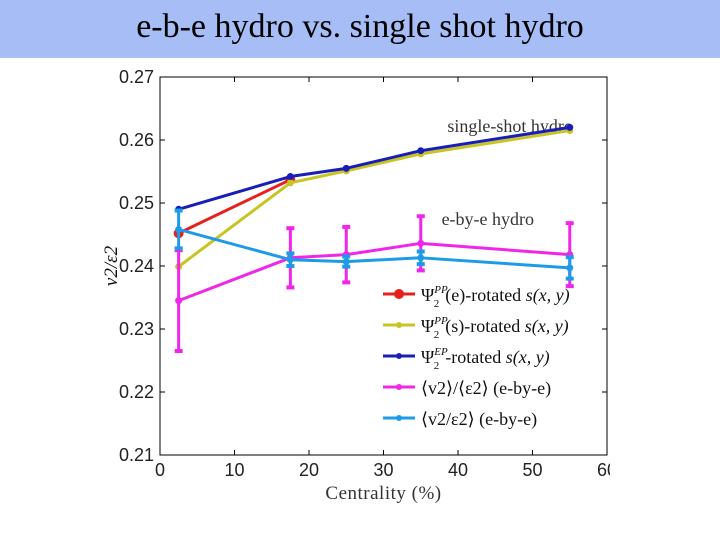 This screenshot has height=540, width=720. What do you see at coordinates (136, 140) in the screenshot?
I see `y-tick-label: 0.26` at bounding box center [136, 140].